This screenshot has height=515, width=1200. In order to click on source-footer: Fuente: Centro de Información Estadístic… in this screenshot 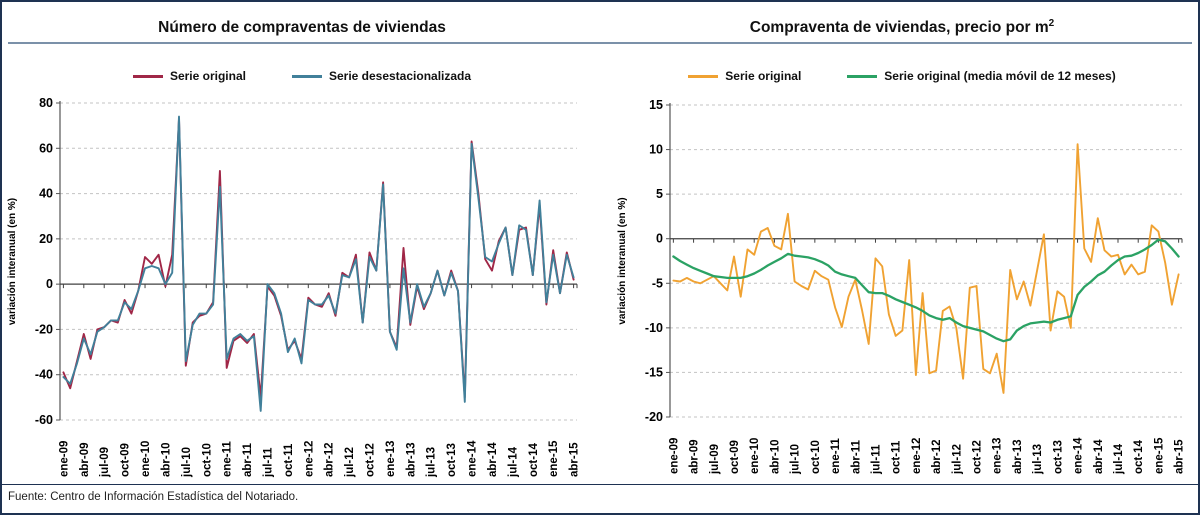, I will do `click(600, 498)`.